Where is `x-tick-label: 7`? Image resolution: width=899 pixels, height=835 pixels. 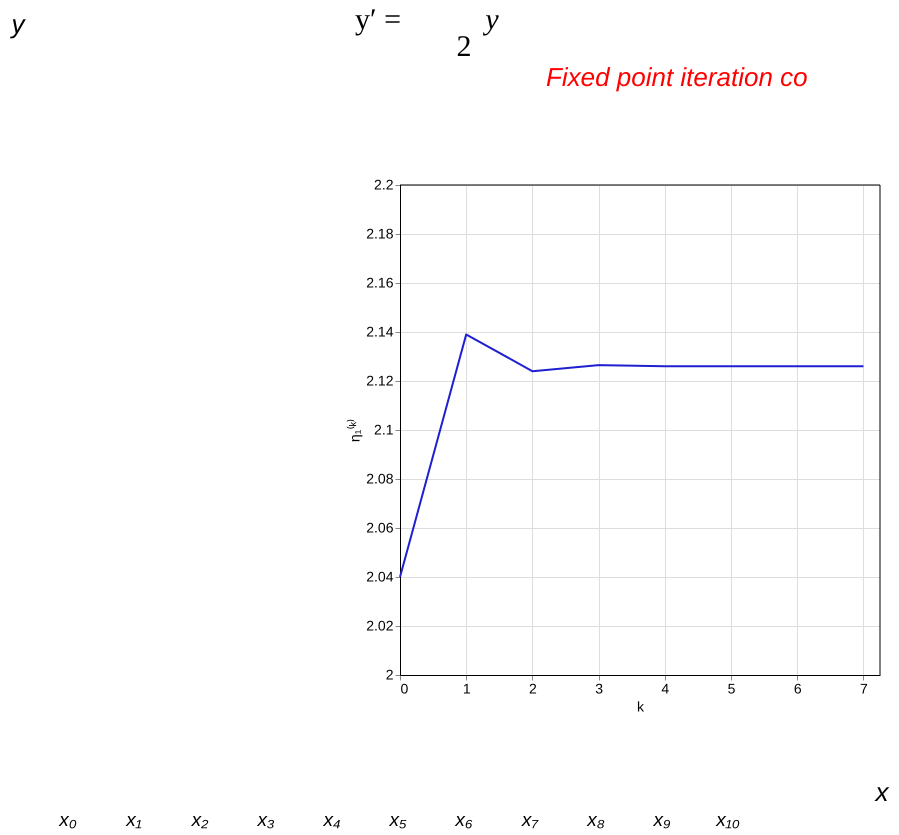 x-tick-label: 7 is located at coordinates (864, 688).